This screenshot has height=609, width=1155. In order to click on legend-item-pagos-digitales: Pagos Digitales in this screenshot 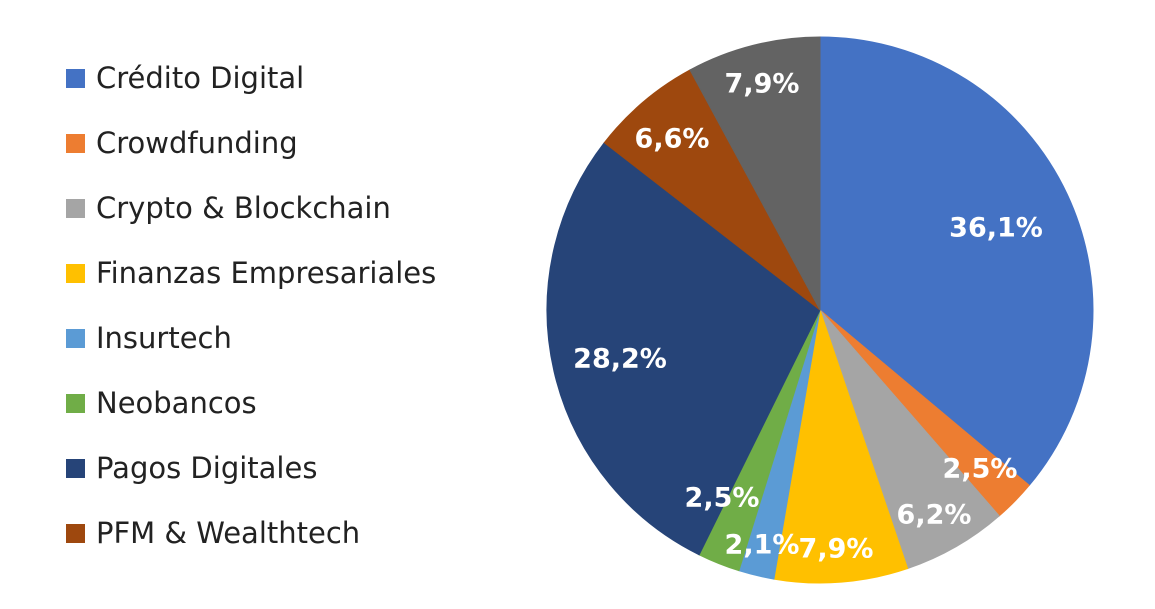, I will do `click(191, 468)`.